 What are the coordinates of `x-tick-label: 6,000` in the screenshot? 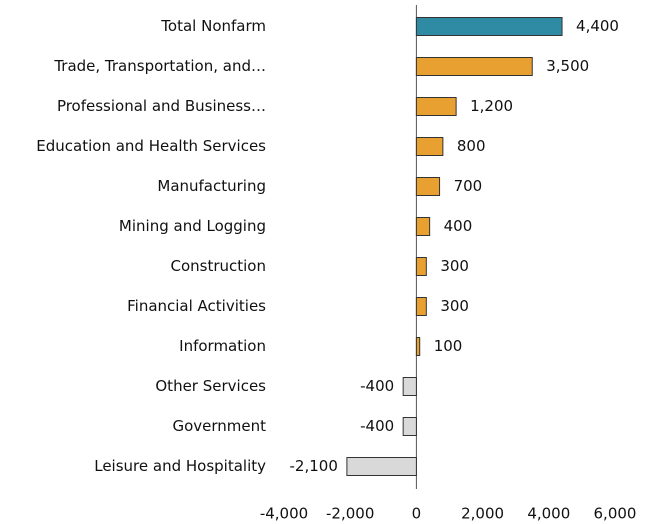 It's located at (615, 514).